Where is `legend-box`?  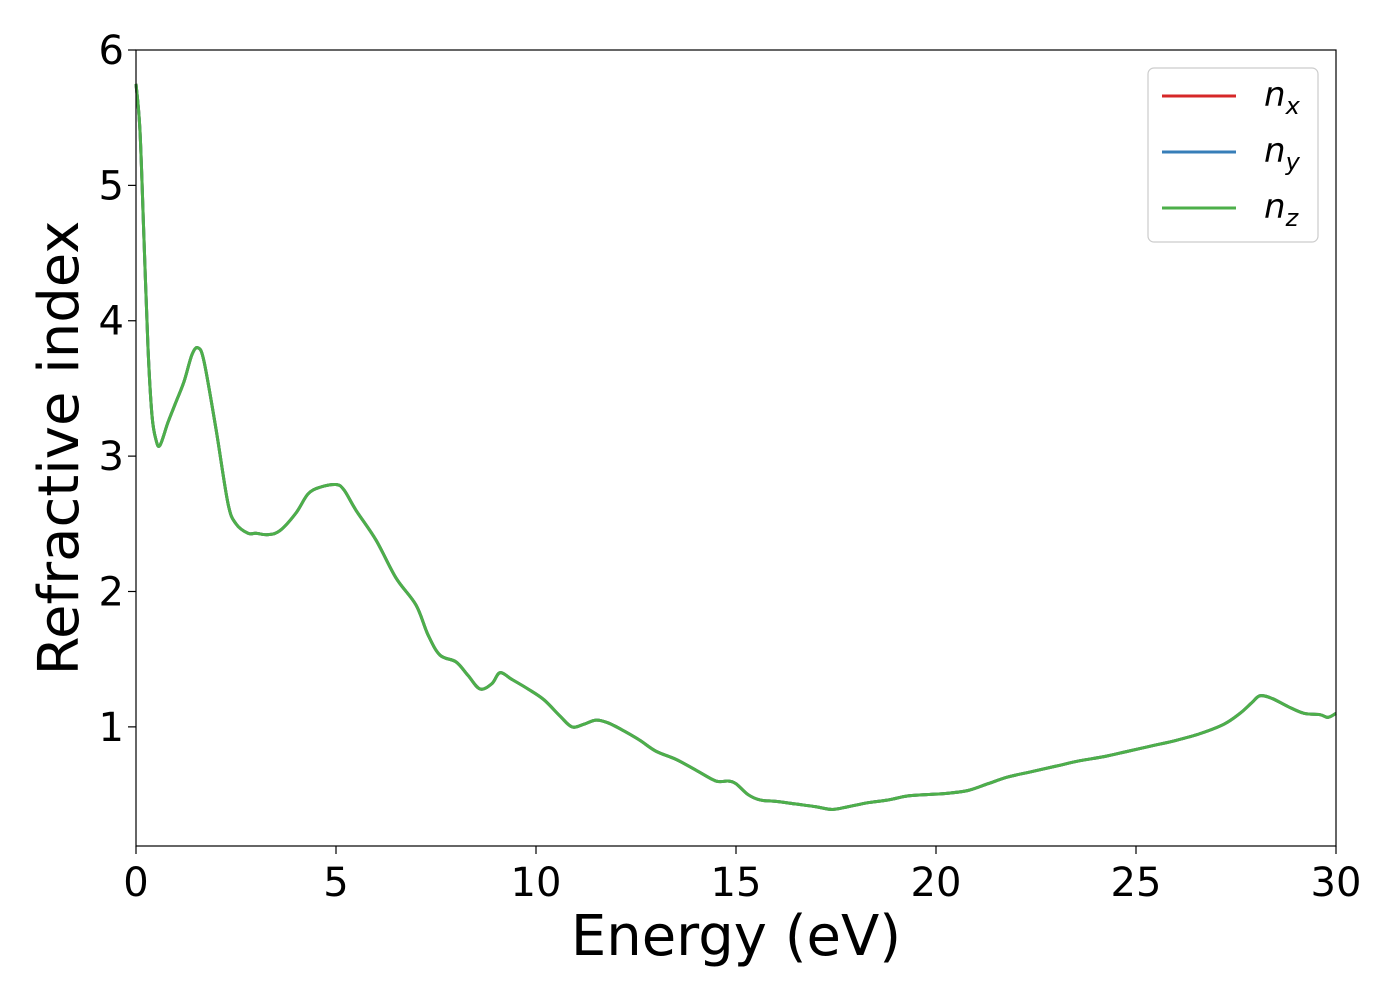 legend-box is located at coordinates (1233, 155).